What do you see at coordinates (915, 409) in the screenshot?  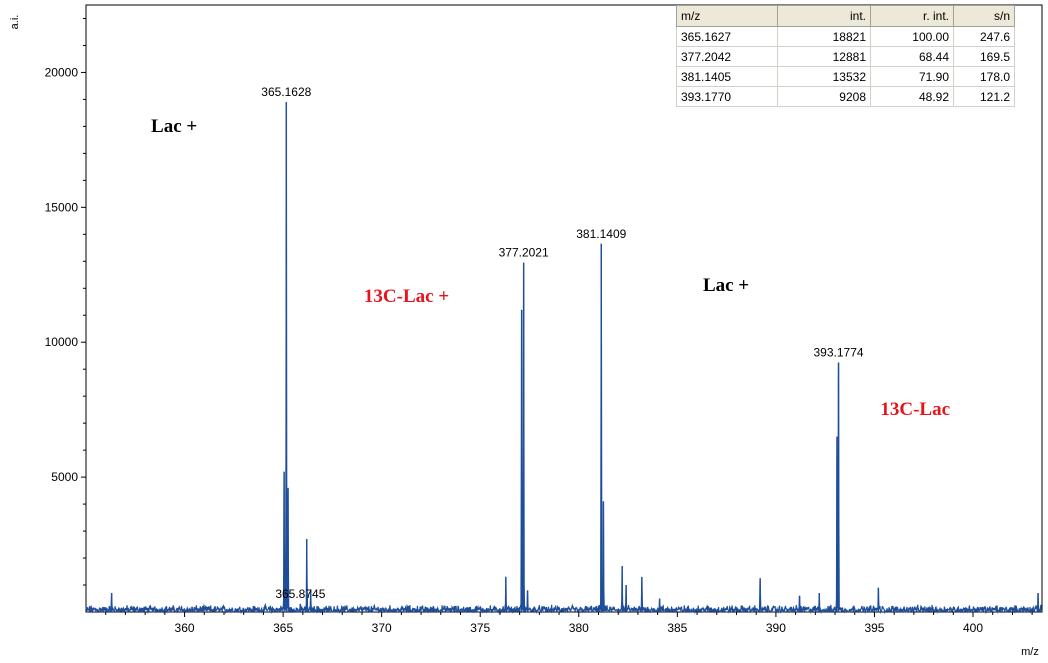 I see `annotation-label: 13C-Lac` at bounding box center [915, 409].